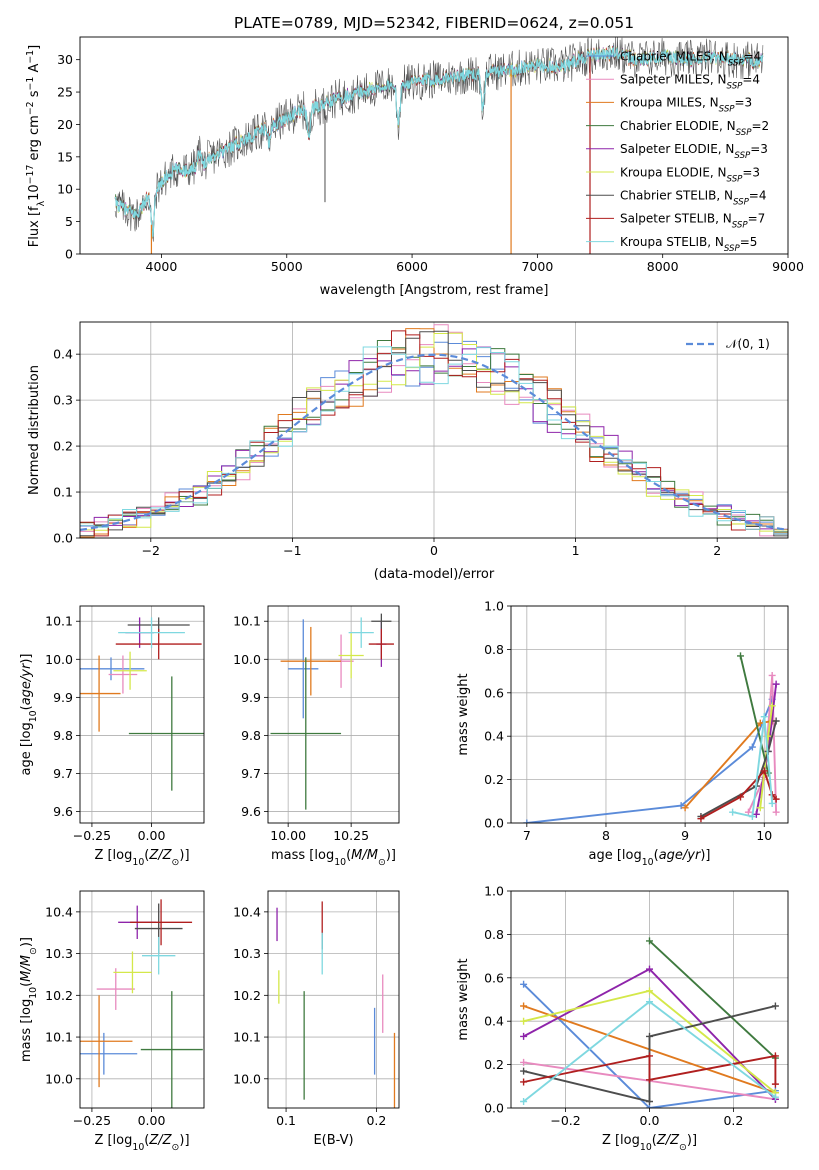  What do you see at coordinates (65, 189) in the screenshot?
I see `y-tick-label: 10` at bounding box center [65, 189].